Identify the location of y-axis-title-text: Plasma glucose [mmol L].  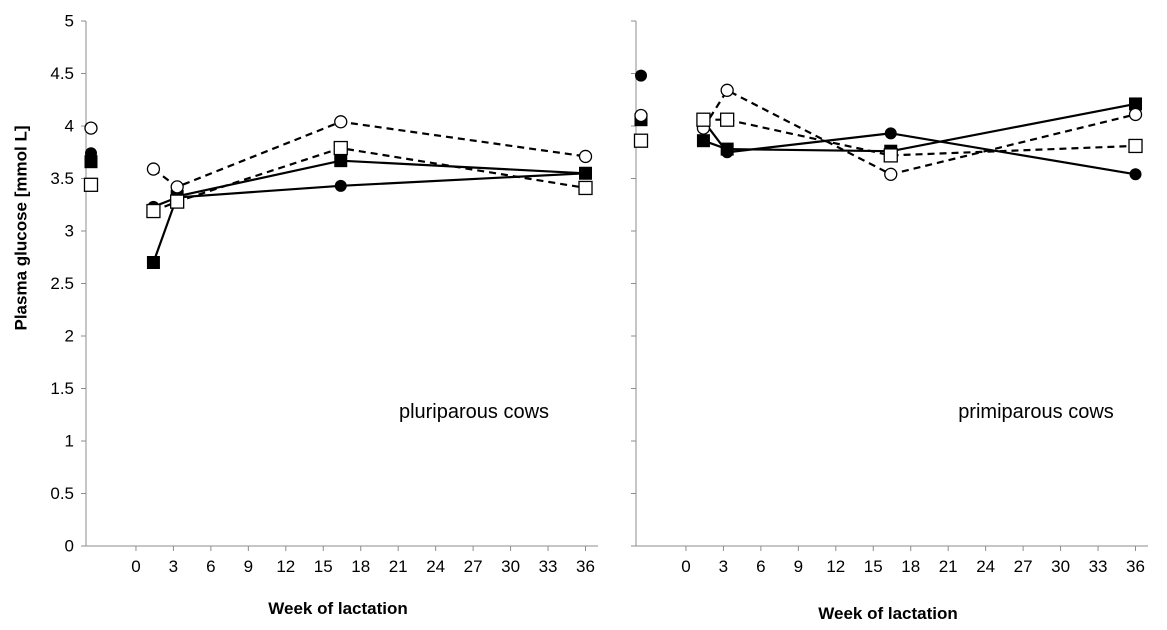
(20, 228).